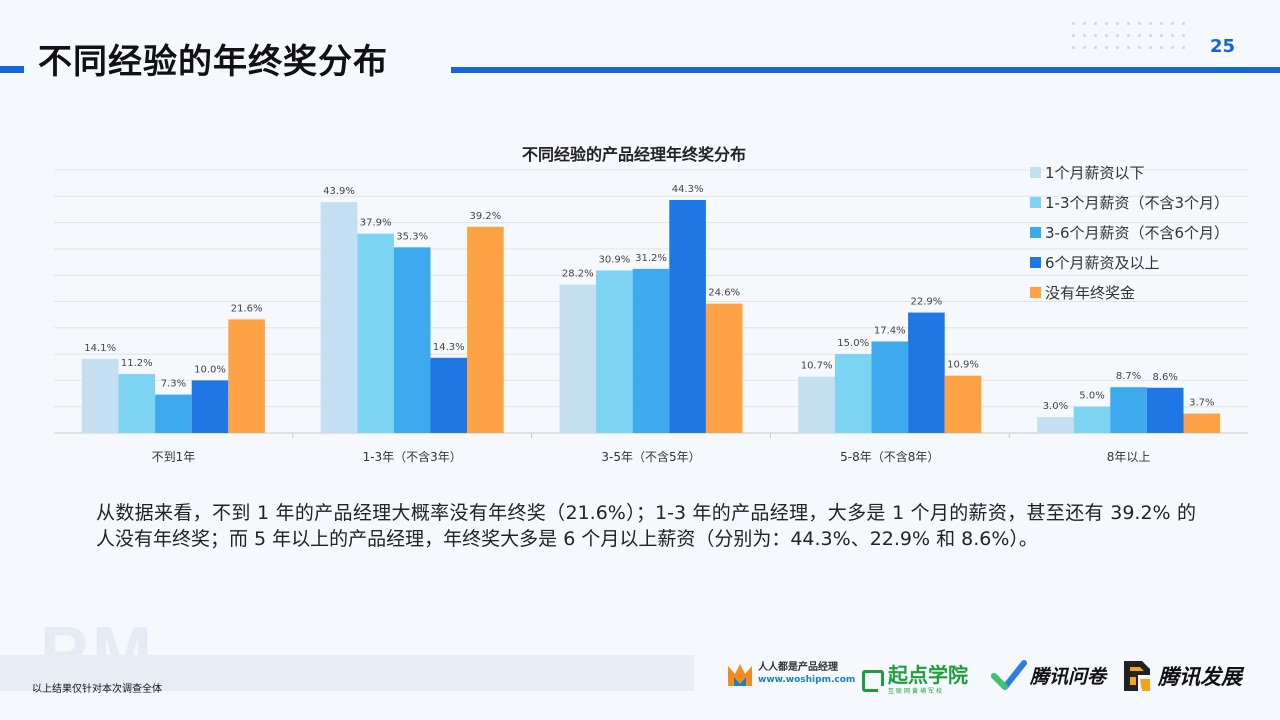  I want to click on data-label: 35.3%, so click(412, 236).